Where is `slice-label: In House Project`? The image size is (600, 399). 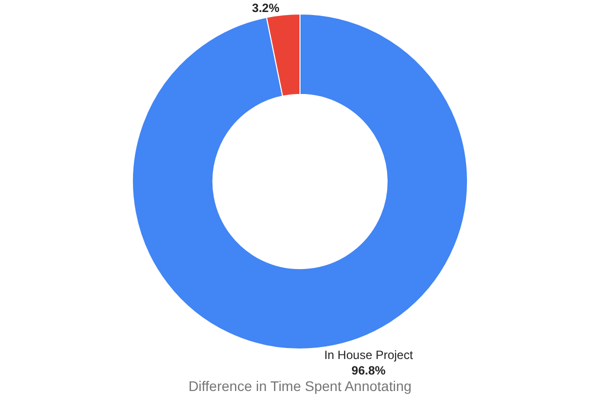 slice-label: In House Project is located at coordinates (369, 355).